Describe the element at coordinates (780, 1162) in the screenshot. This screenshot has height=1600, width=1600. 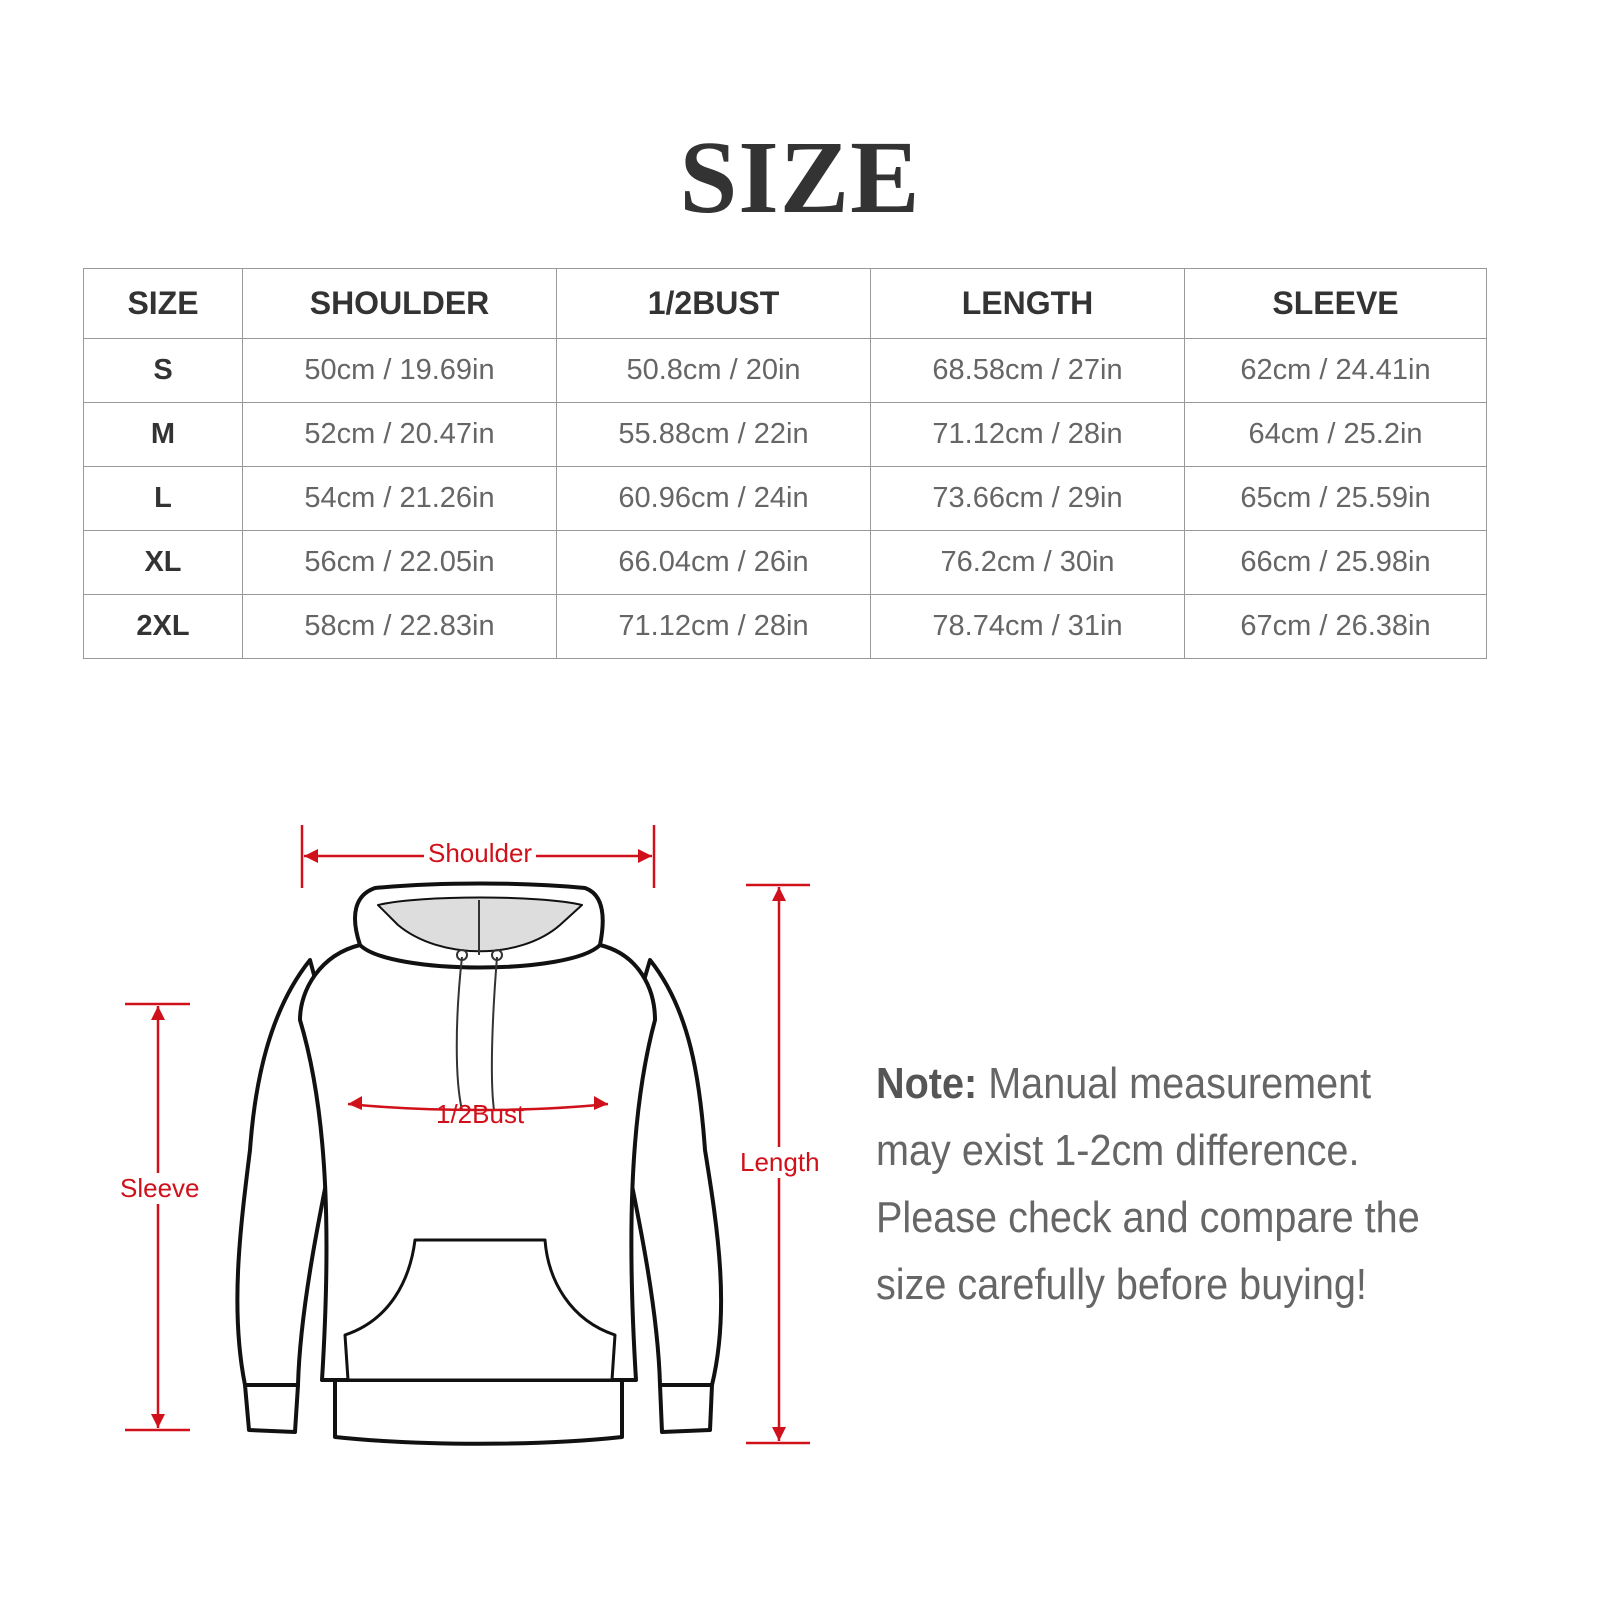
I see `length-label: Length` at that location.